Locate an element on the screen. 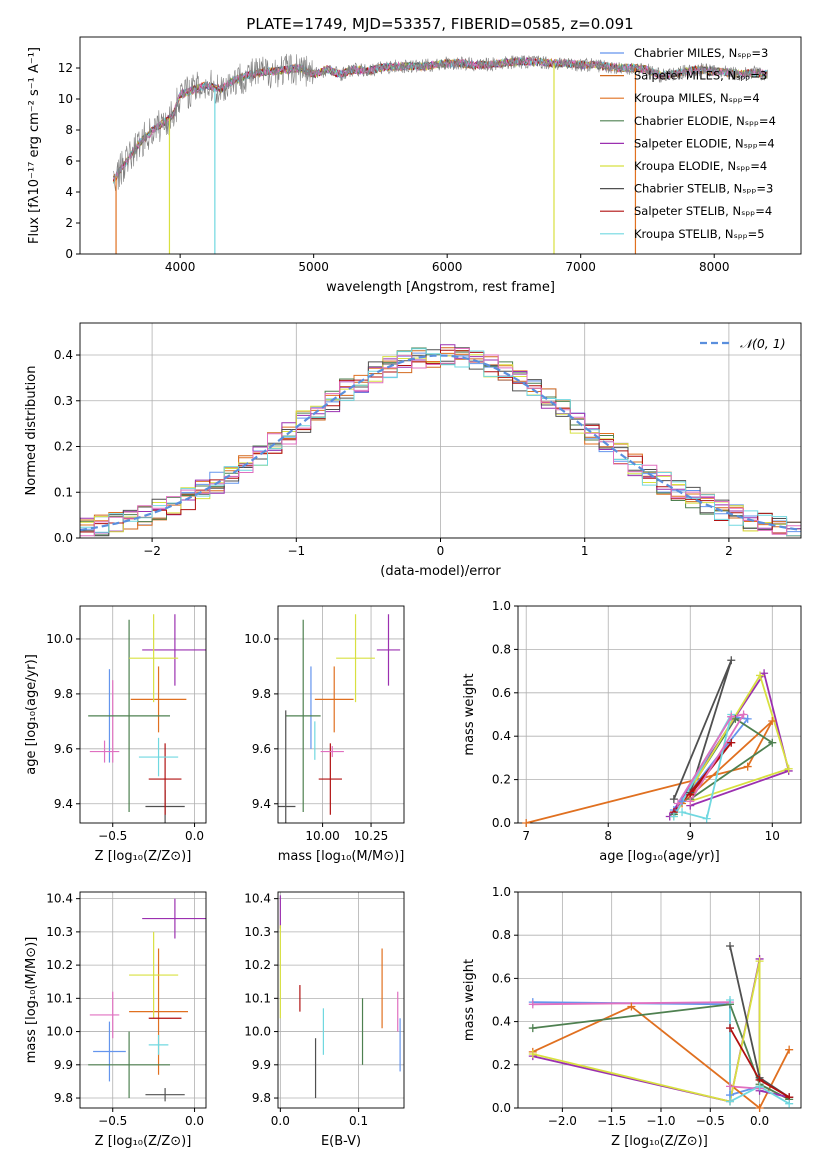 The image size is (819, 1170). y-tick-label: 2 is located at coordinates (69, 223).